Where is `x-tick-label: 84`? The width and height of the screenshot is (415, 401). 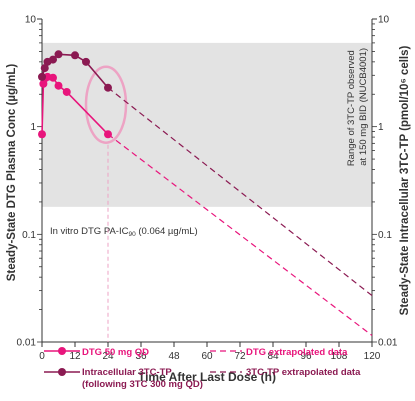
x-tick-label: 84 is located at coordinates (273, 356).